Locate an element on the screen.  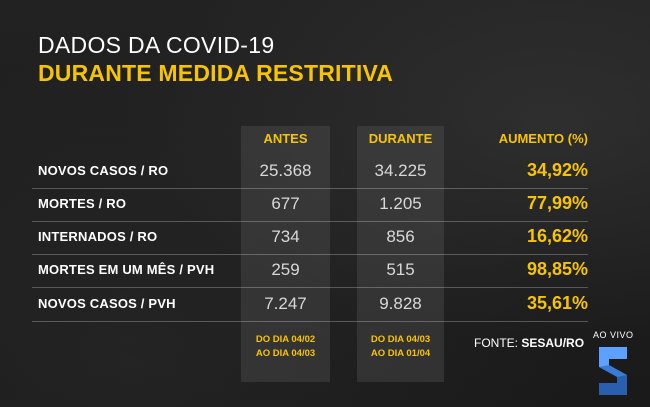
value-increase: 34,92% is located at coordinates (557, 170).